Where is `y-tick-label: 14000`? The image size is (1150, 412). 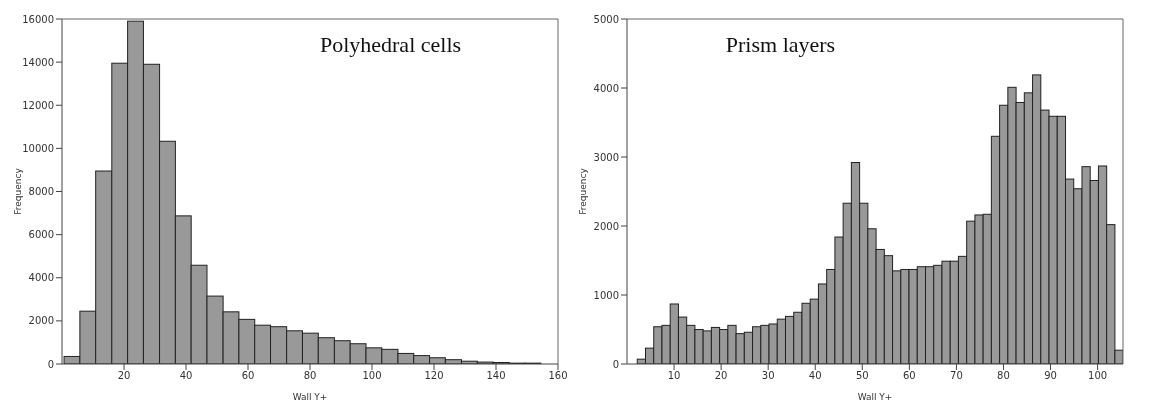 y-tick-label: 14000 is located at coordinates (38, 62).